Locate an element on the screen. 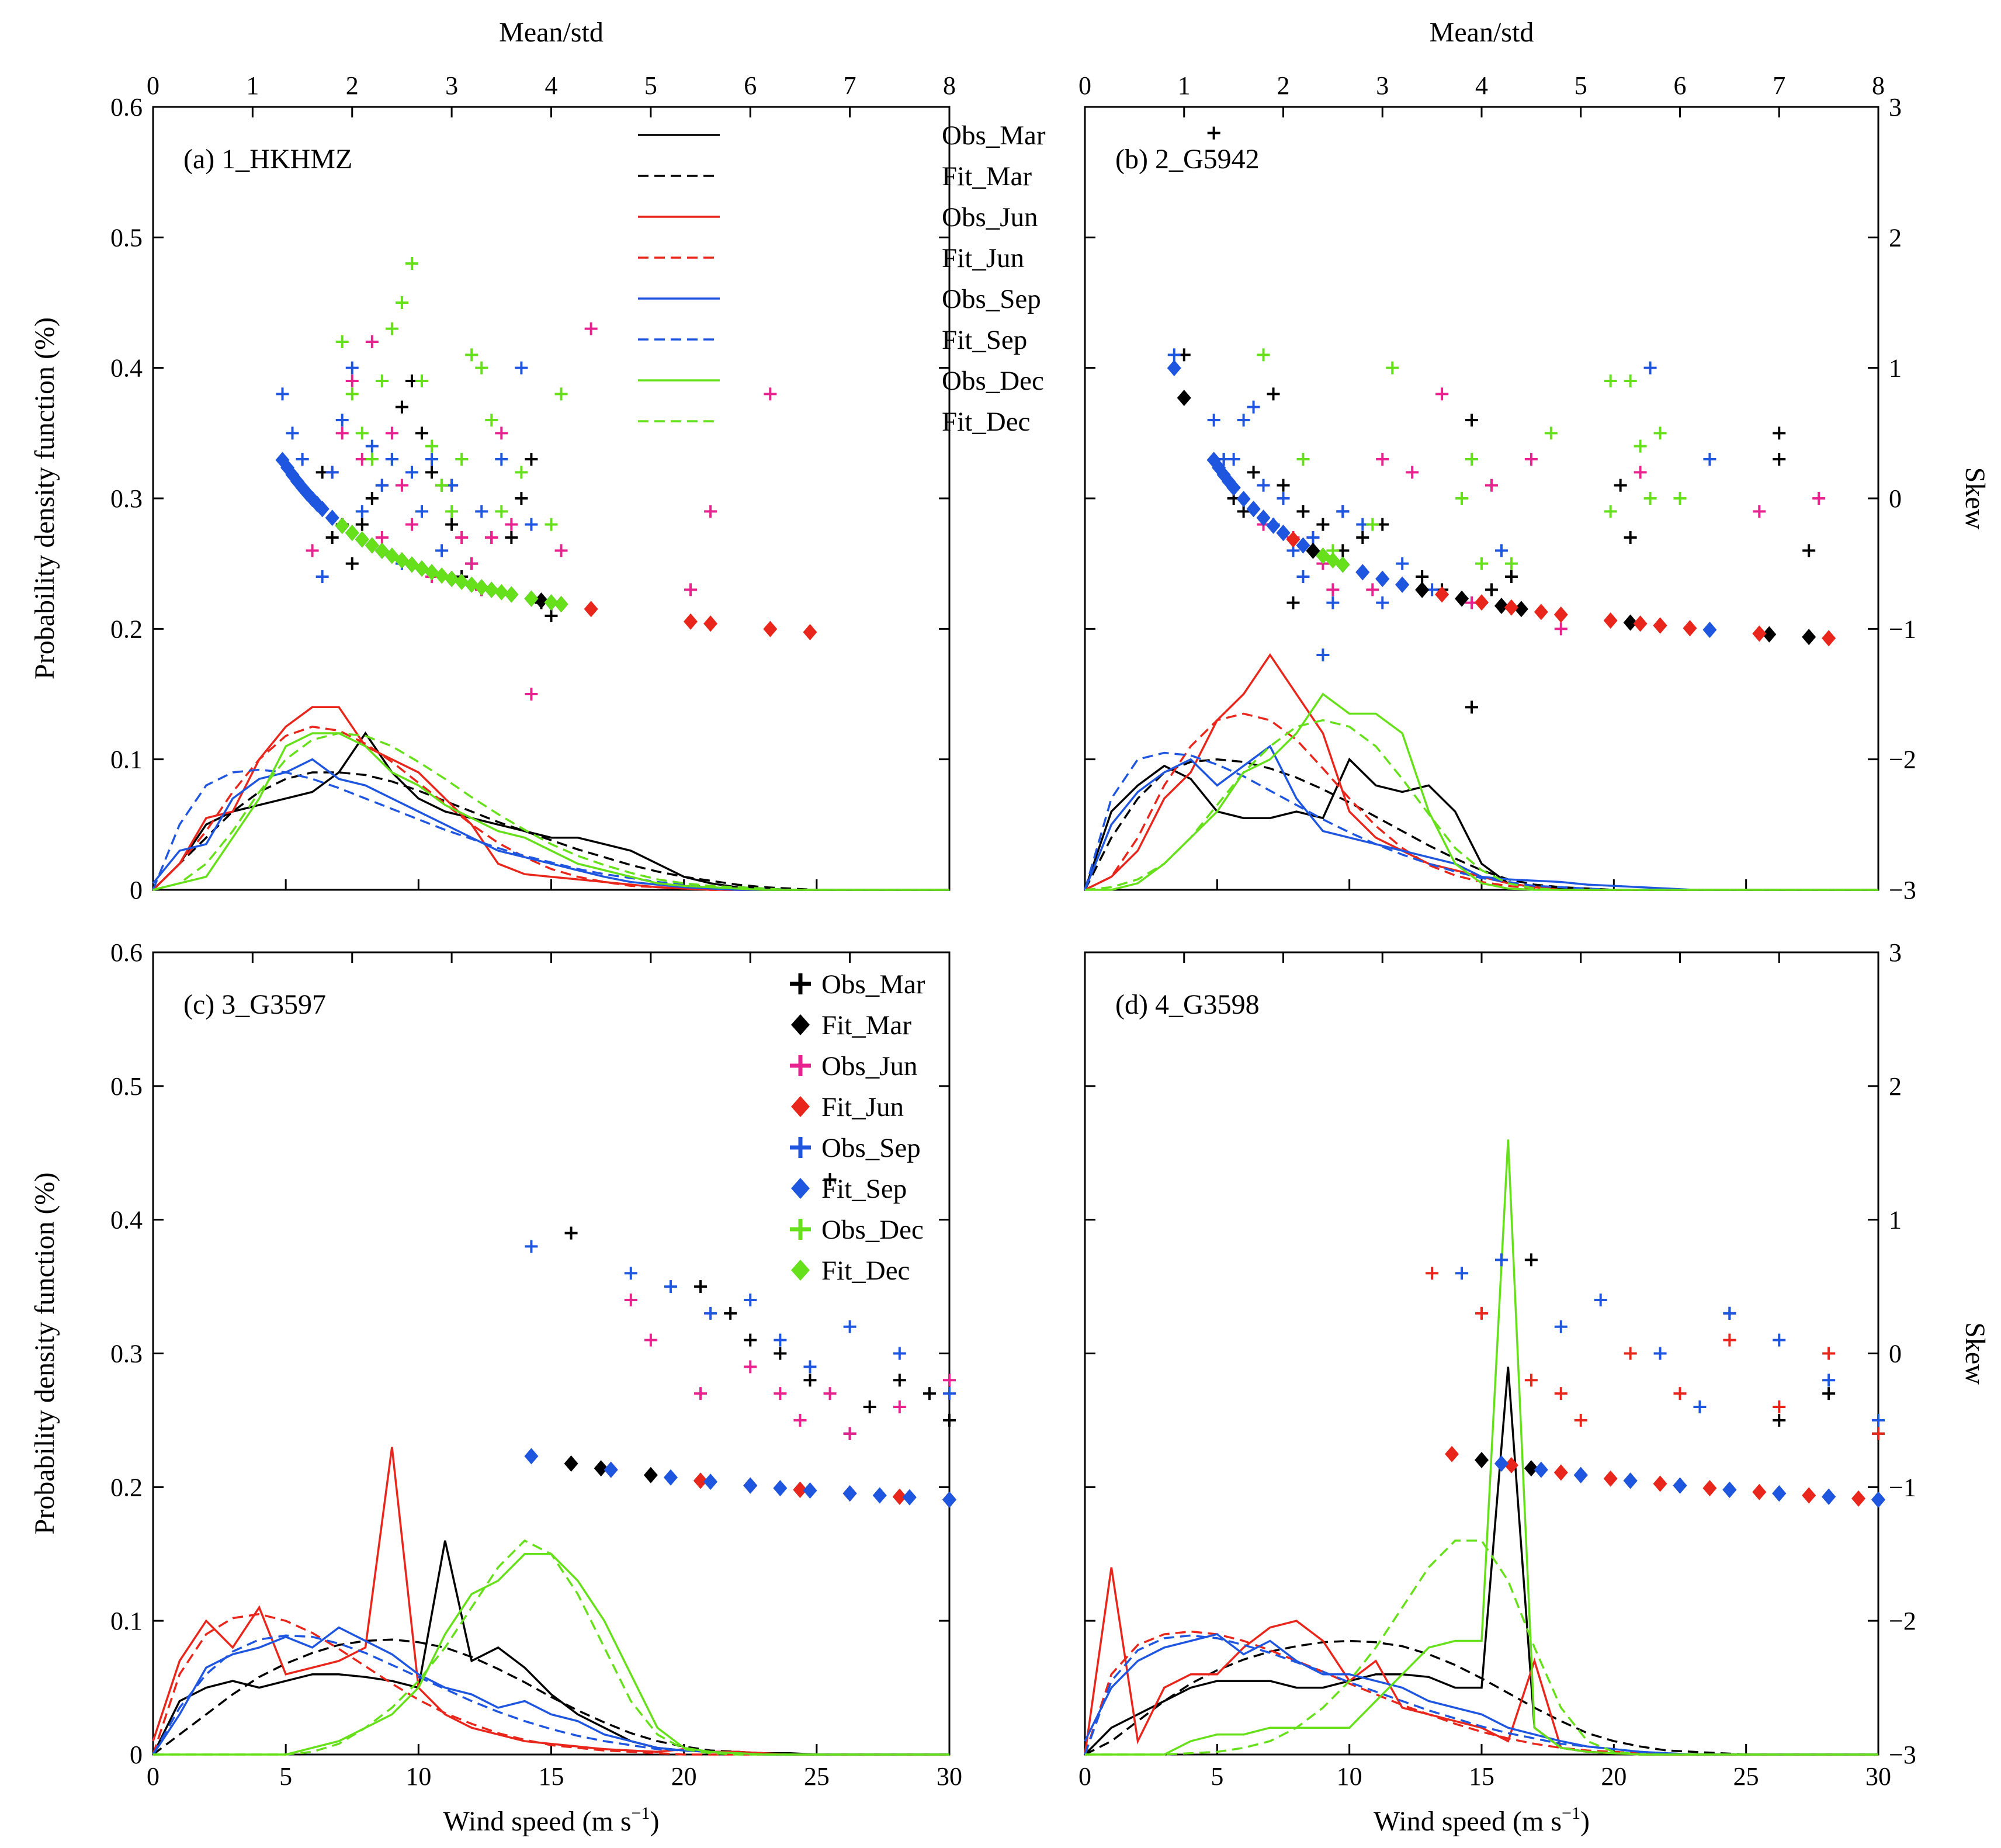 This screenshot has width=2001, height=1848. x-axis-label-sup: −1 is located at coordinates (1571, 1813).